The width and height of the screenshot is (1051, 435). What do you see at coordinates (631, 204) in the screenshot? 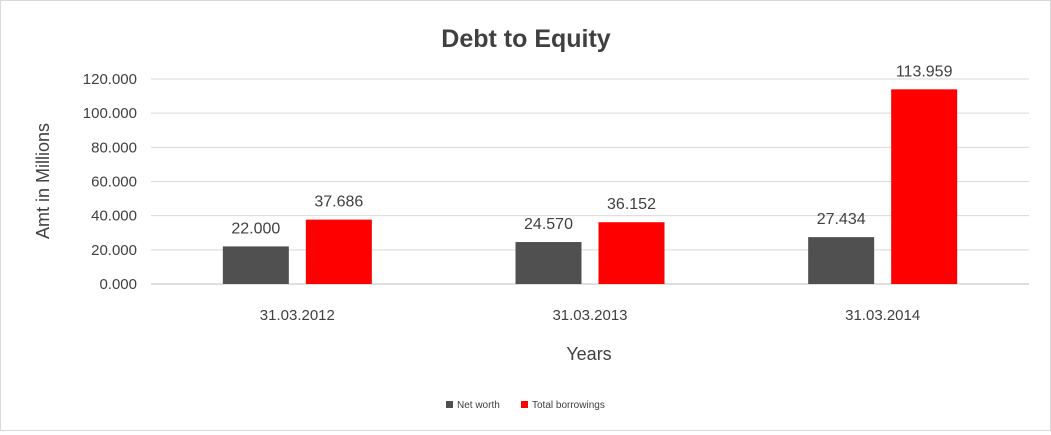
I see `data-label: 36.152` at bounding box center [631, 204].